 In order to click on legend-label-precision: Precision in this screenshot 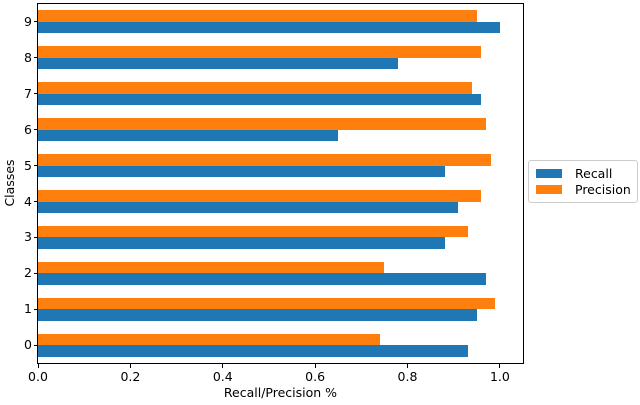, I will do `click(603, 189)`.